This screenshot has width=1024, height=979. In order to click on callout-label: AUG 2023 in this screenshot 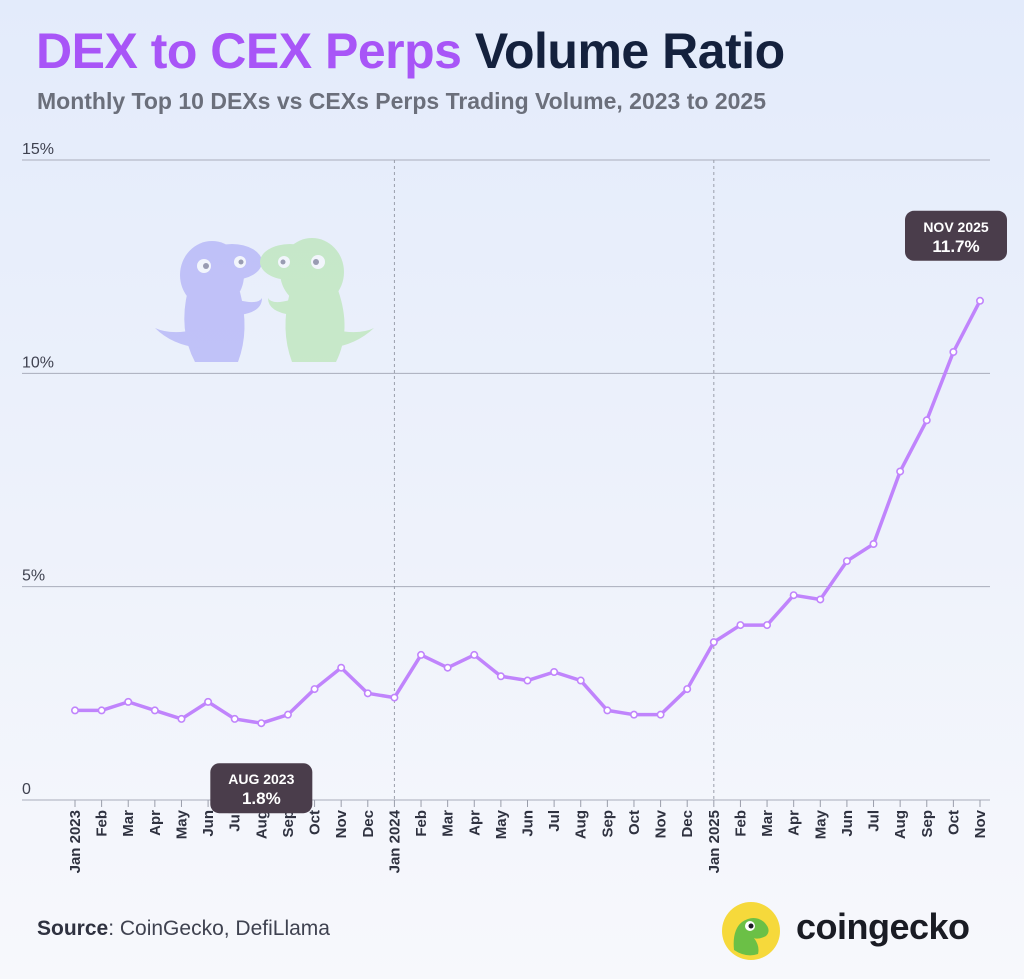, I will do `click(261, 779)`.